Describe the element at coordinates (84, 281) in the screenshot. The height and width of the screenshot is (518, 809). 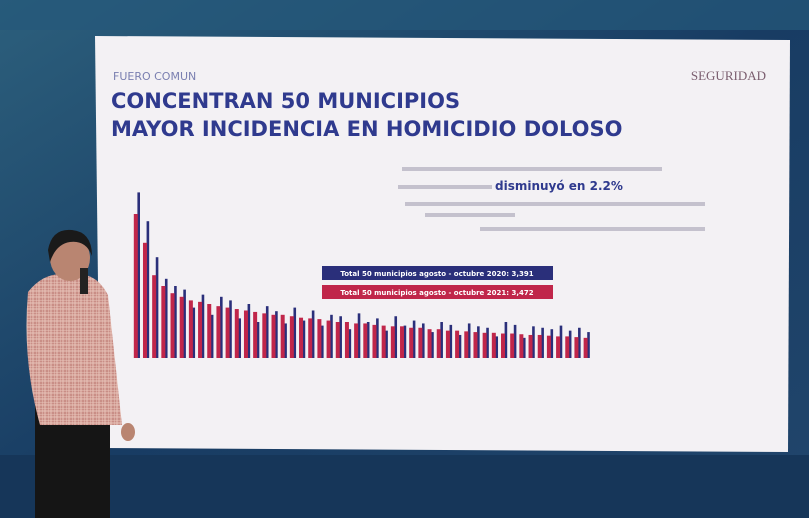
I see `microphone` at that location.